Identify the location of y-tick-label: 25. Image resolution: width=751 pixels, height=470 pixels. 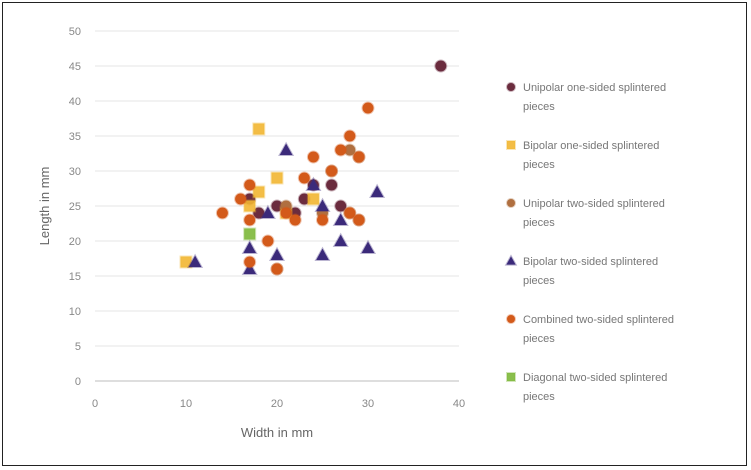
(75, 207).